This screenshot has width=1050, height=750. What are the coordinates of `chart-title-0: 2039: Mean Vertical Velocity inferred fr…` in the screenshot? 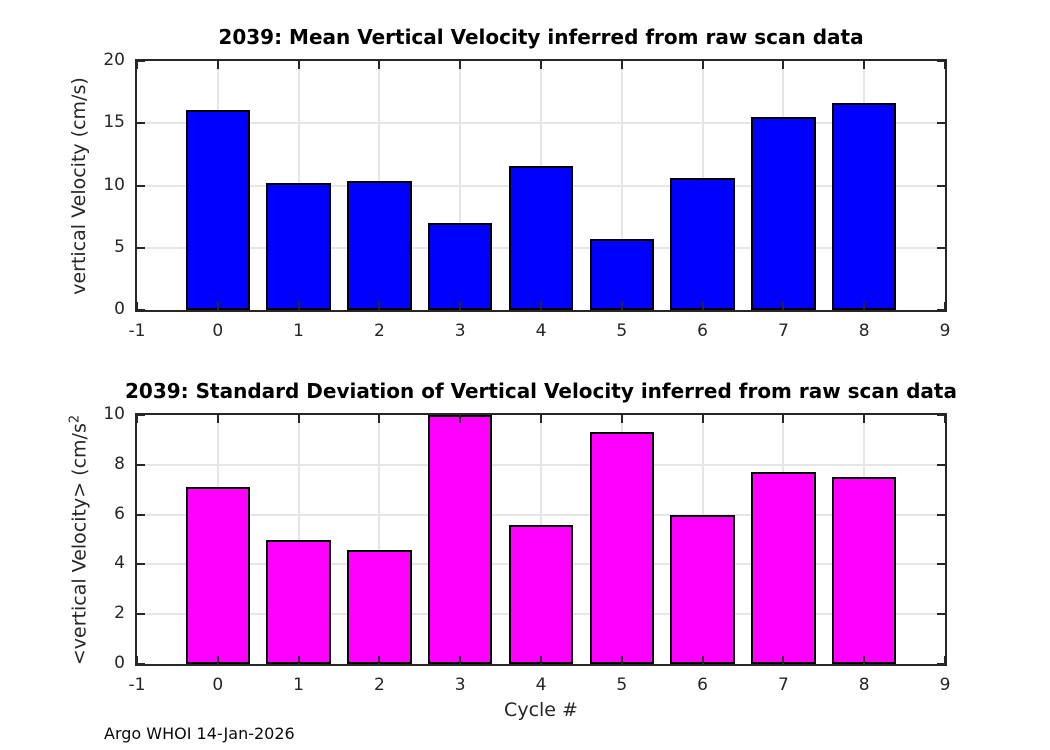 It's located at (541, 37).